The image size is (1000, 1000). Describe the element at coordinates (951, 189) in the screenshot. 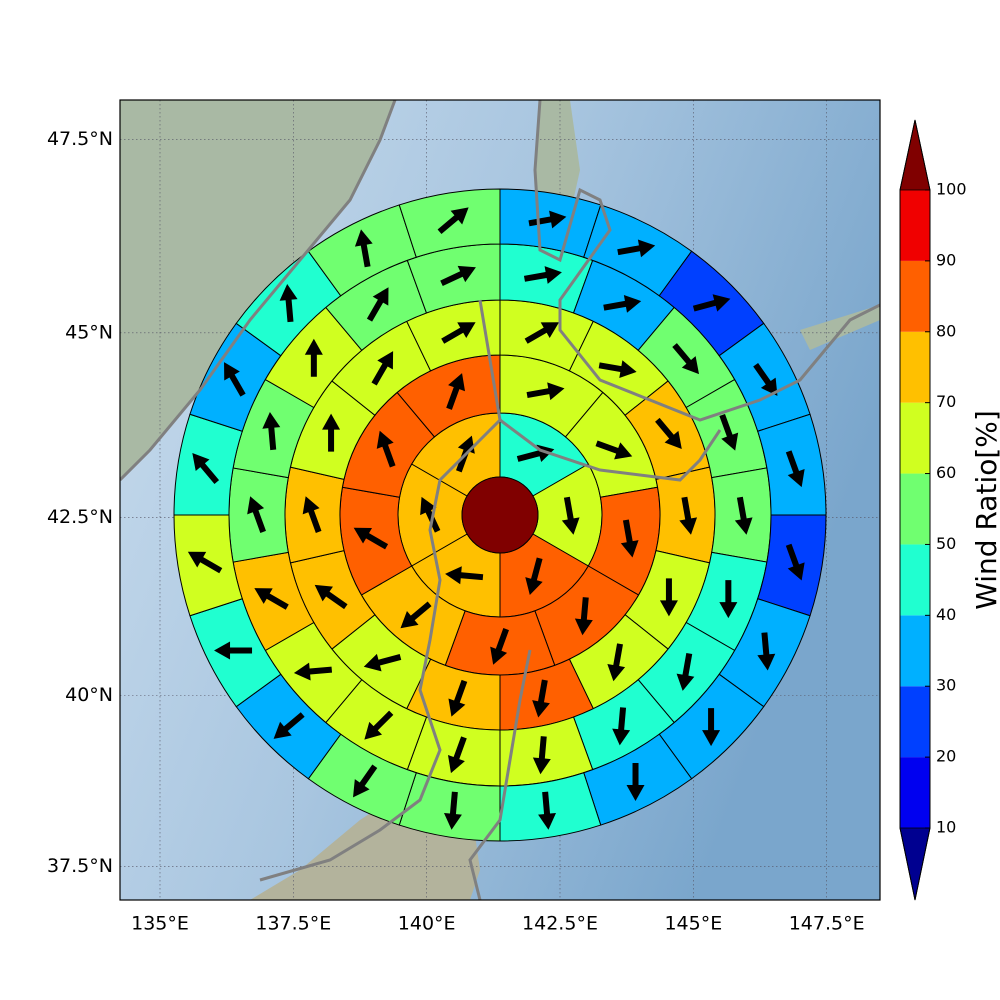

I see `colorbar-tick-label: 100` at that location.